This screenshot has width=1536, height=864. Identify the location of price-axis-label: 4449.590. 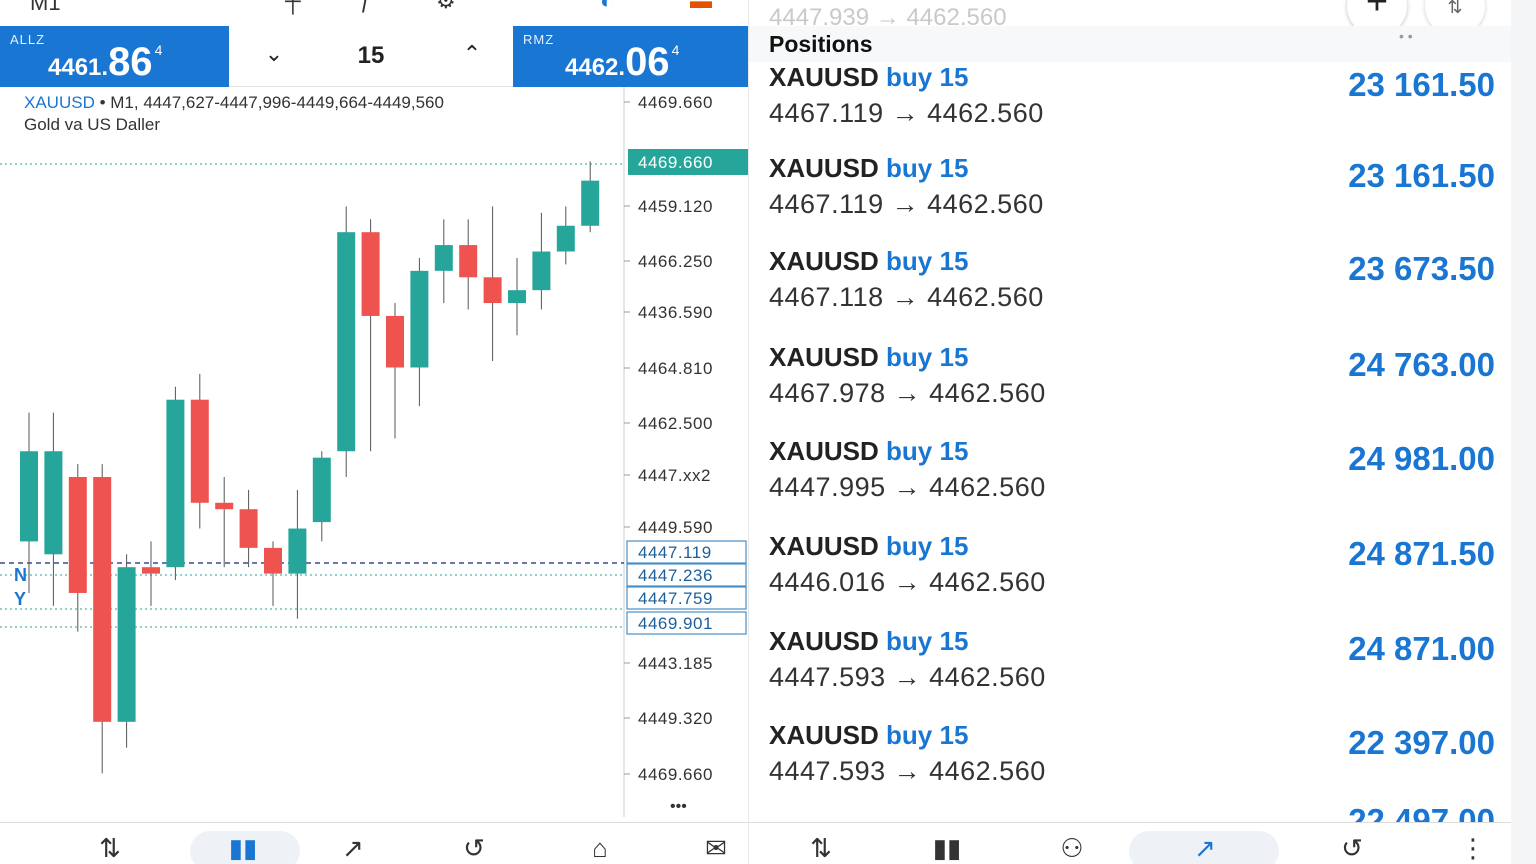
(675, 527).